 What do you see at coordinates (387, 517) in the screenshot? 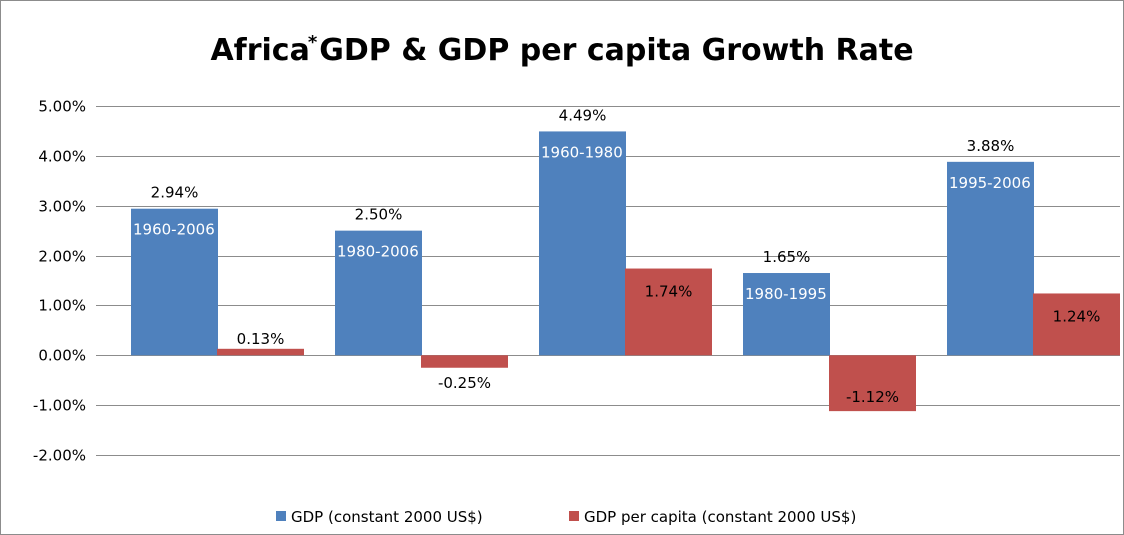
I see `legend-label-gdp: GDP (constant 2000 US$)` at bounding box center [387, 517].